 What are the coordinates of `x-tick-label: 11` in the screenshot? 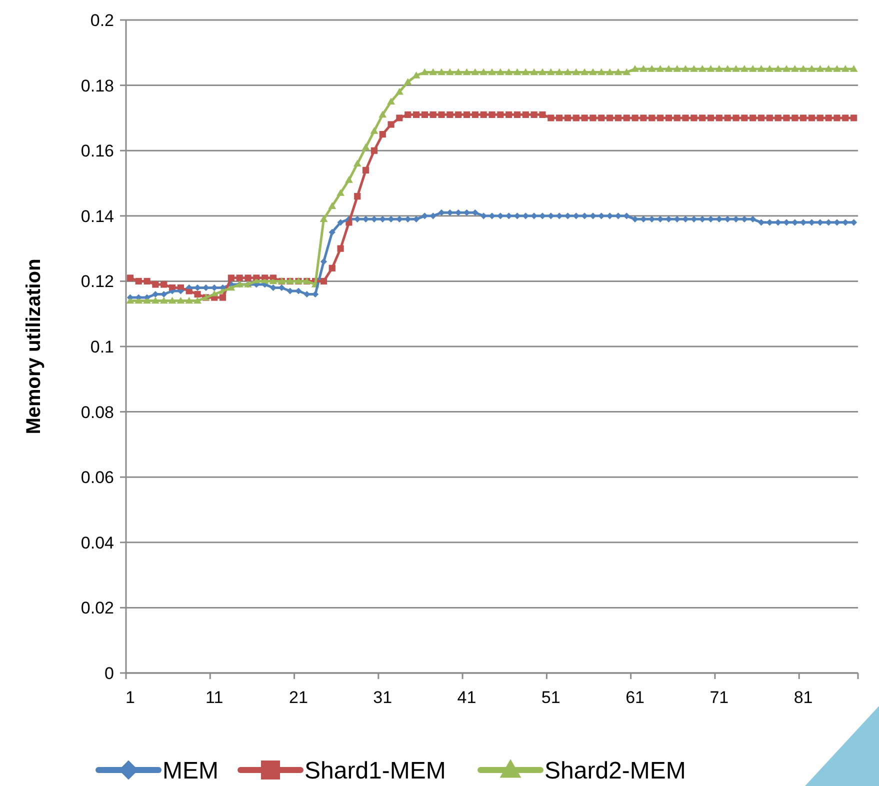 It's located at (215, 697).